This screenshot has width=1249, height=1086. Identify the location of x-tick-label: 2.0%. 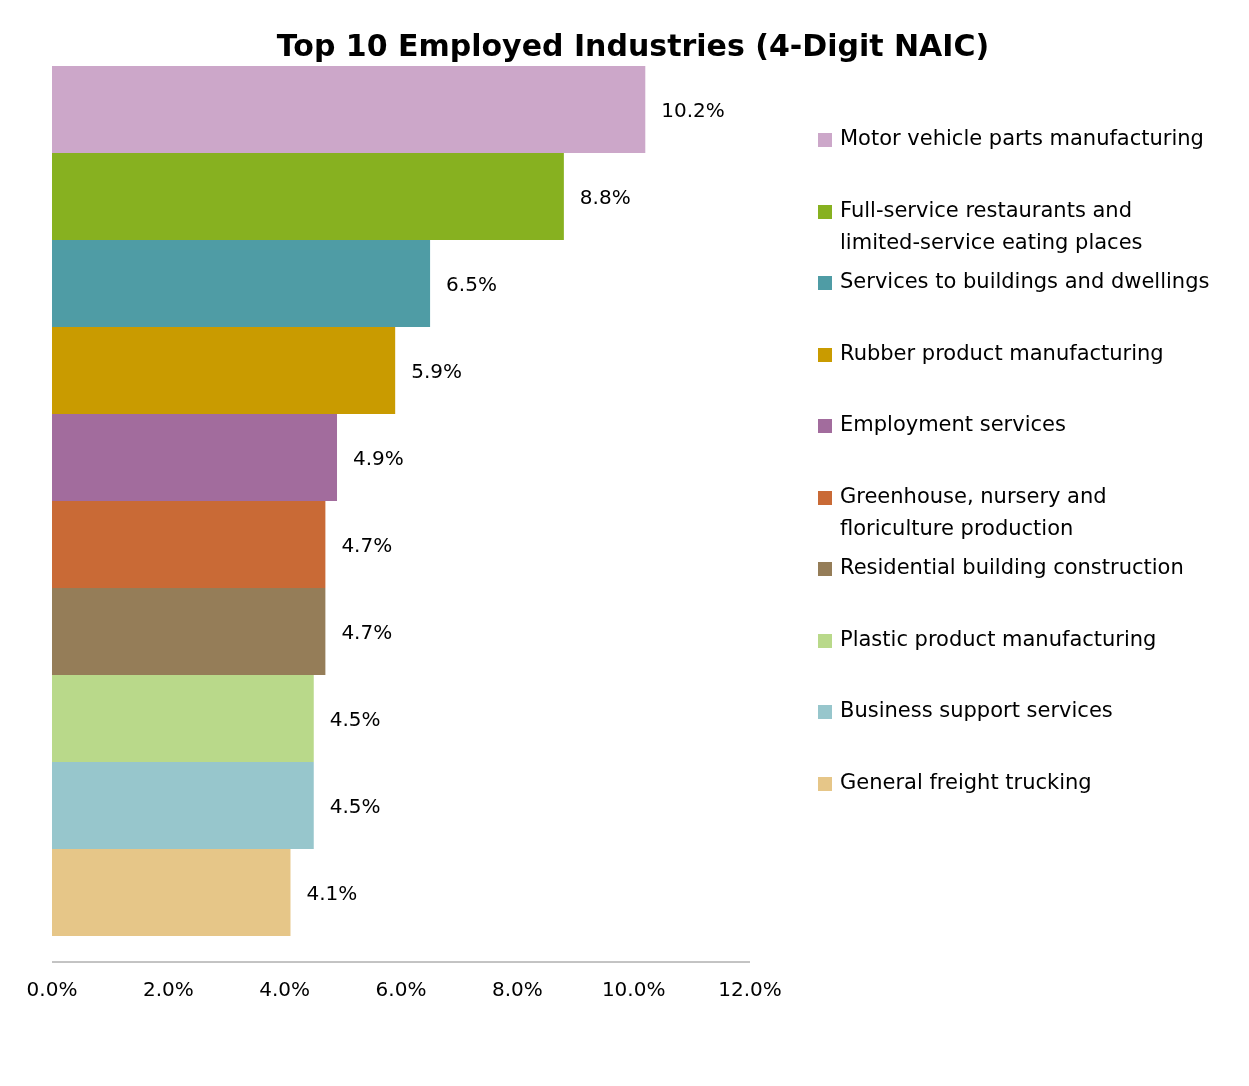
(168, 989).